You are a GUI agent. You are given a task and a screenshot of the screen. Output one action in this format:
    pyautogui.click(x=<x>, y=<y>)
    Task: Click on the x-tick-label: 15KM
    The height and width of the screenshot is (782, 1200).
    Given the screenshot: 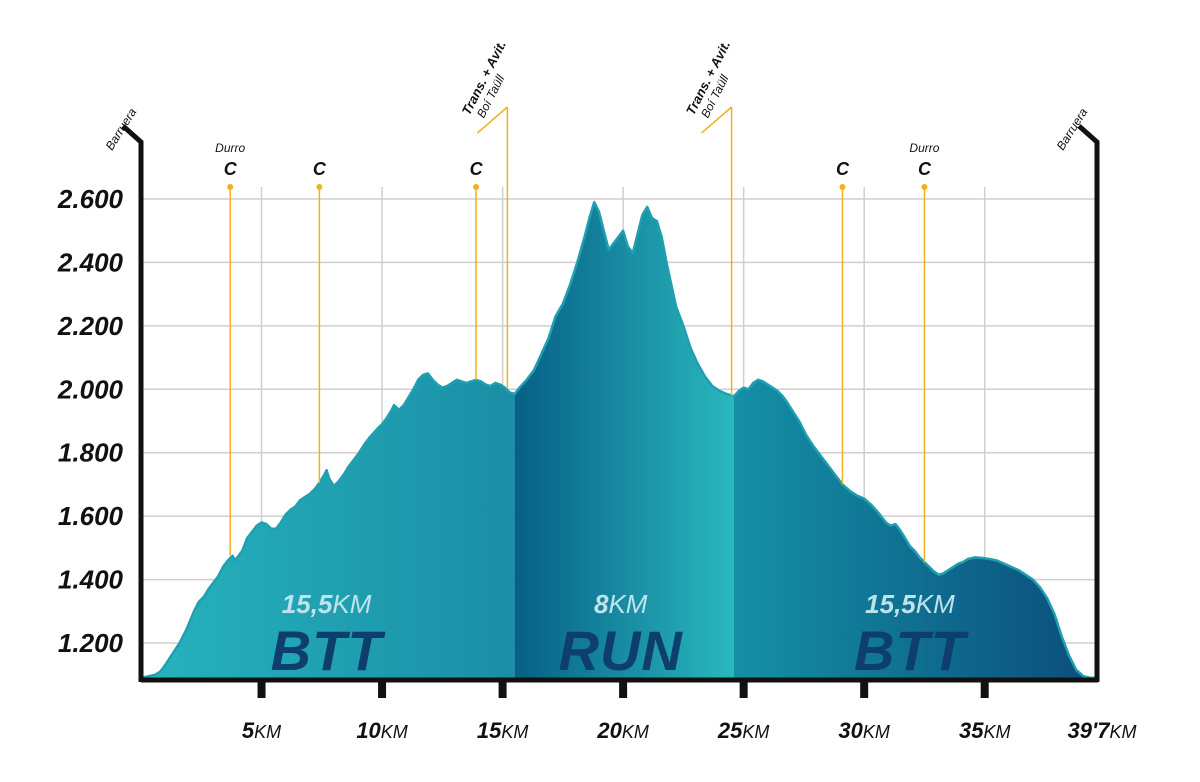 What is the action you would take?
    pyautogui.click(x=502, y=730)
    